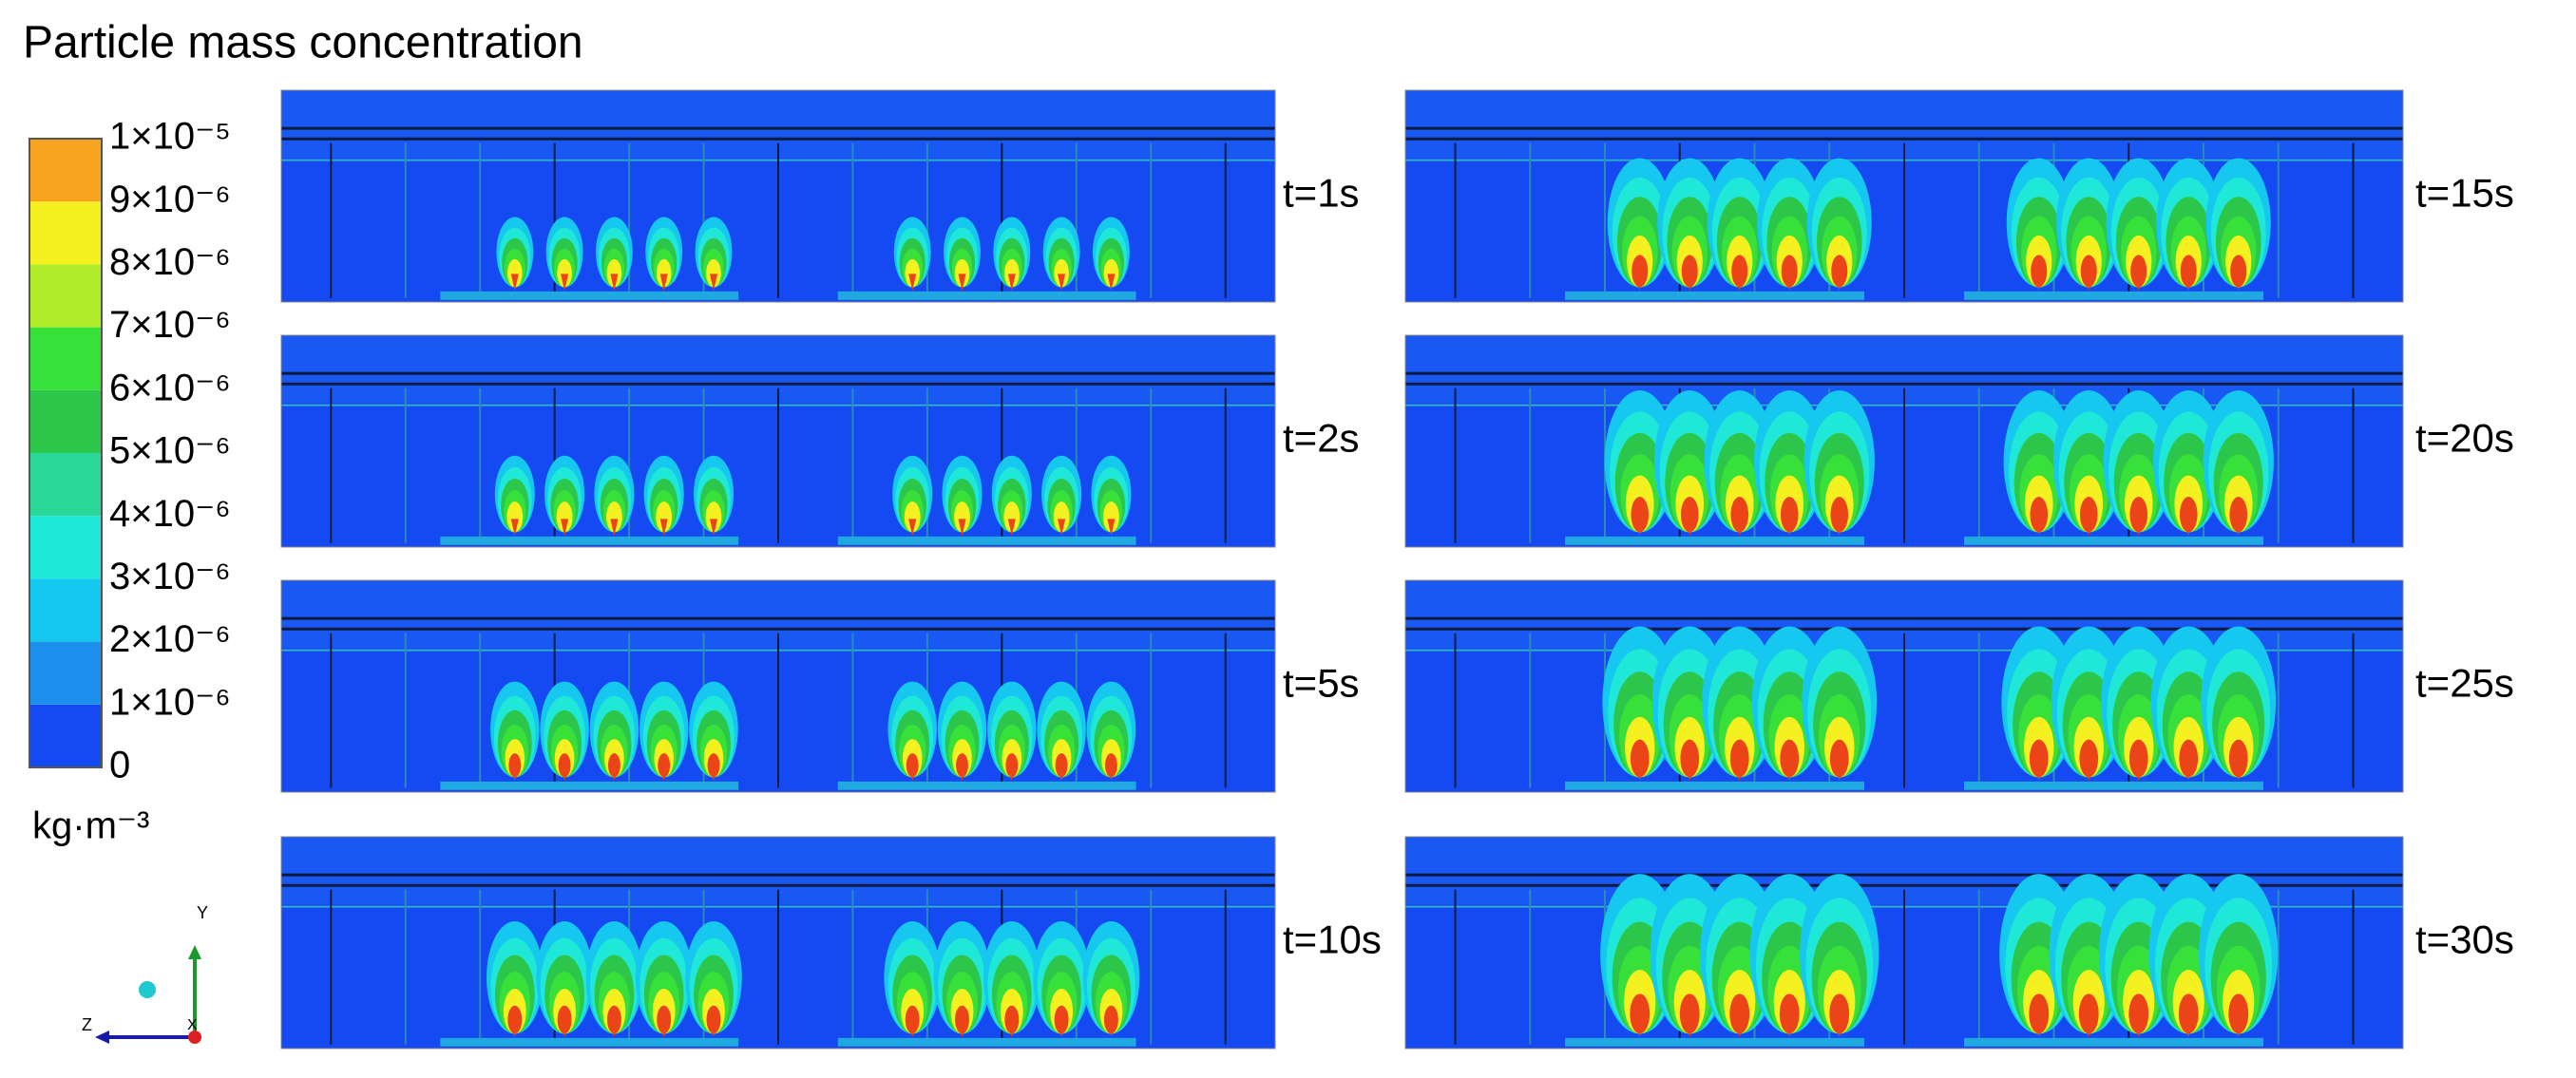 The image size is (2576, 1078). Describe the element at coordinates (202, 912) in the screenshot. I see `y-axis-label: Y` at that location.